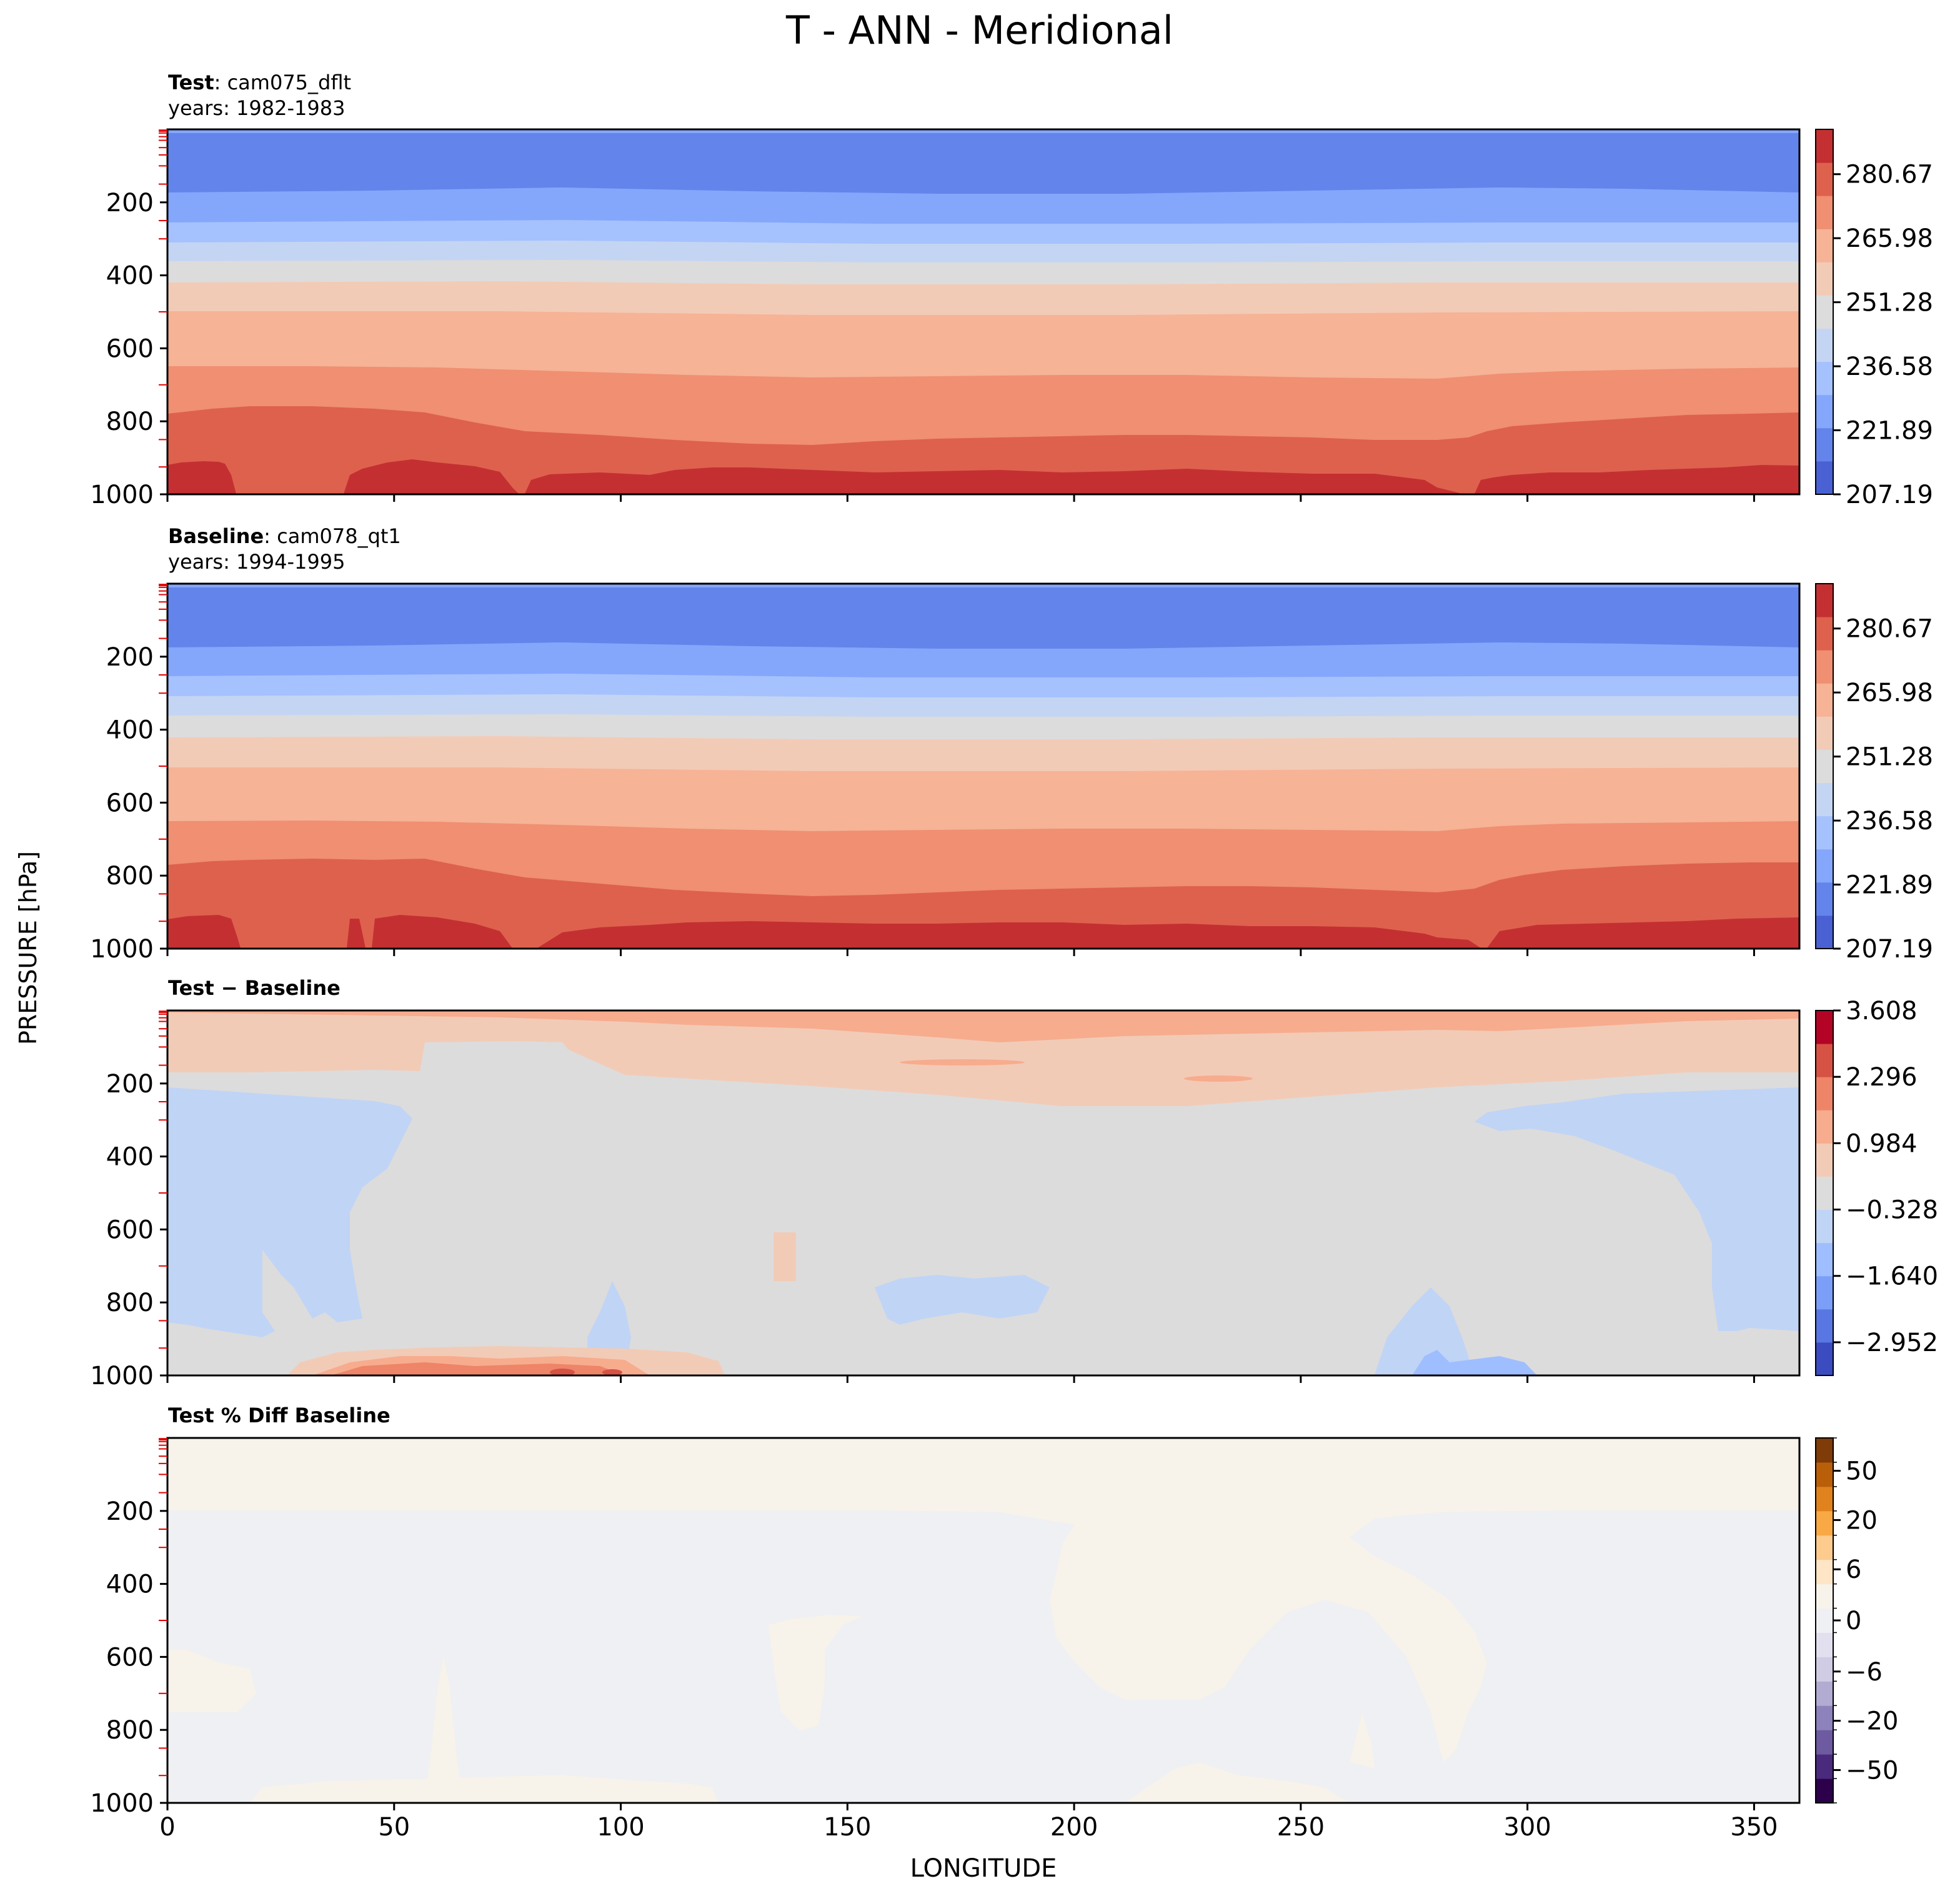 The width and height of the screenshot is (1960, 1896). I want to click on panel-subtitle: years: 1994-1995, so click(256, 562).